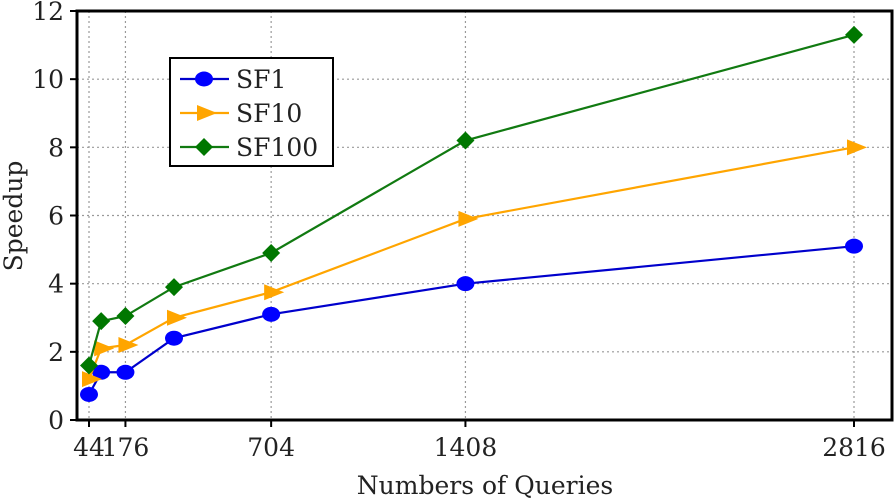 This screenshot has height=500, width=896. I want to click on legend: SF1 SF10 SF100, so click(251, 112).